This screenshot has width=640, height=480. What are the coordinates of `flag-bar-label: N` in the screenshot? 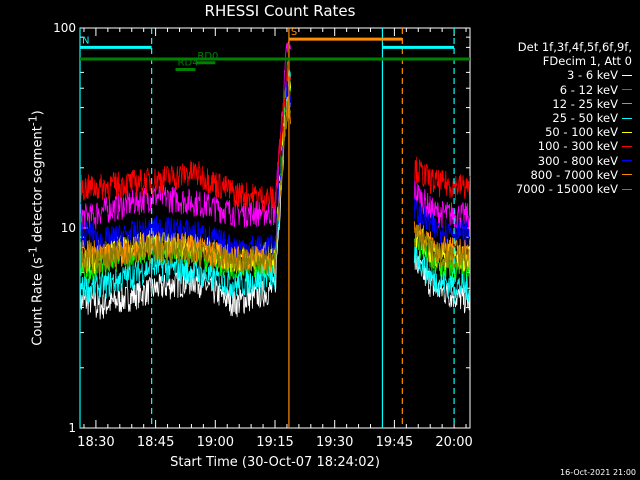 It's located at (85, 40).